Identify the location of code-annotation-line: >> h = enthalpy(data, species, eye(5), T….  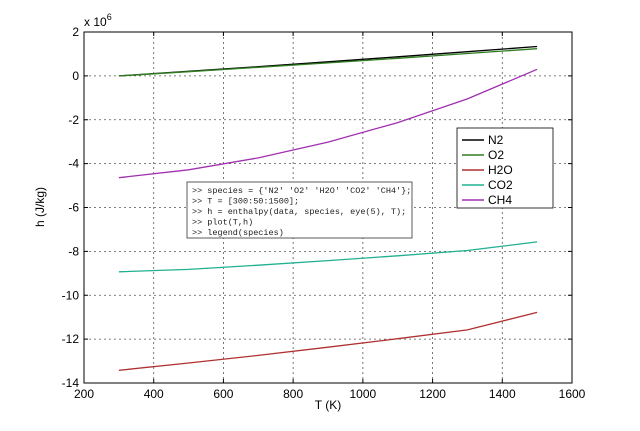
(299, 212).